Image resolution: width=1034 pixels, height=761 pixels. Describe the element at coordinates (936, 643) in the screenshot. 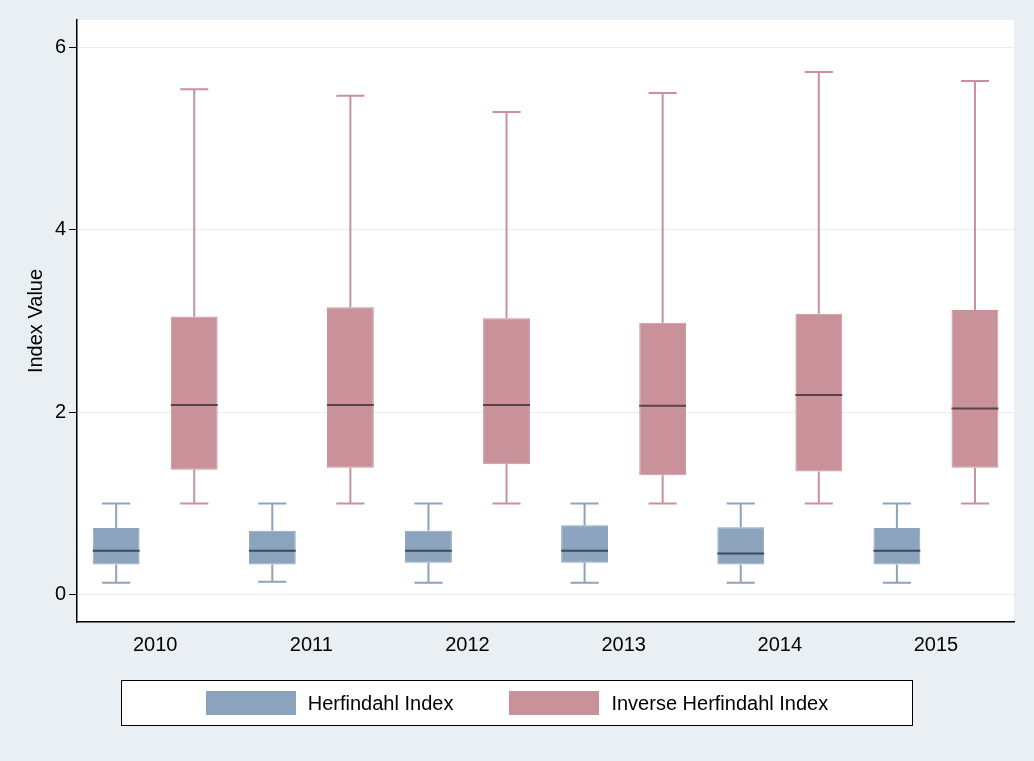

I see `x-tick-label: 2015` at that location.